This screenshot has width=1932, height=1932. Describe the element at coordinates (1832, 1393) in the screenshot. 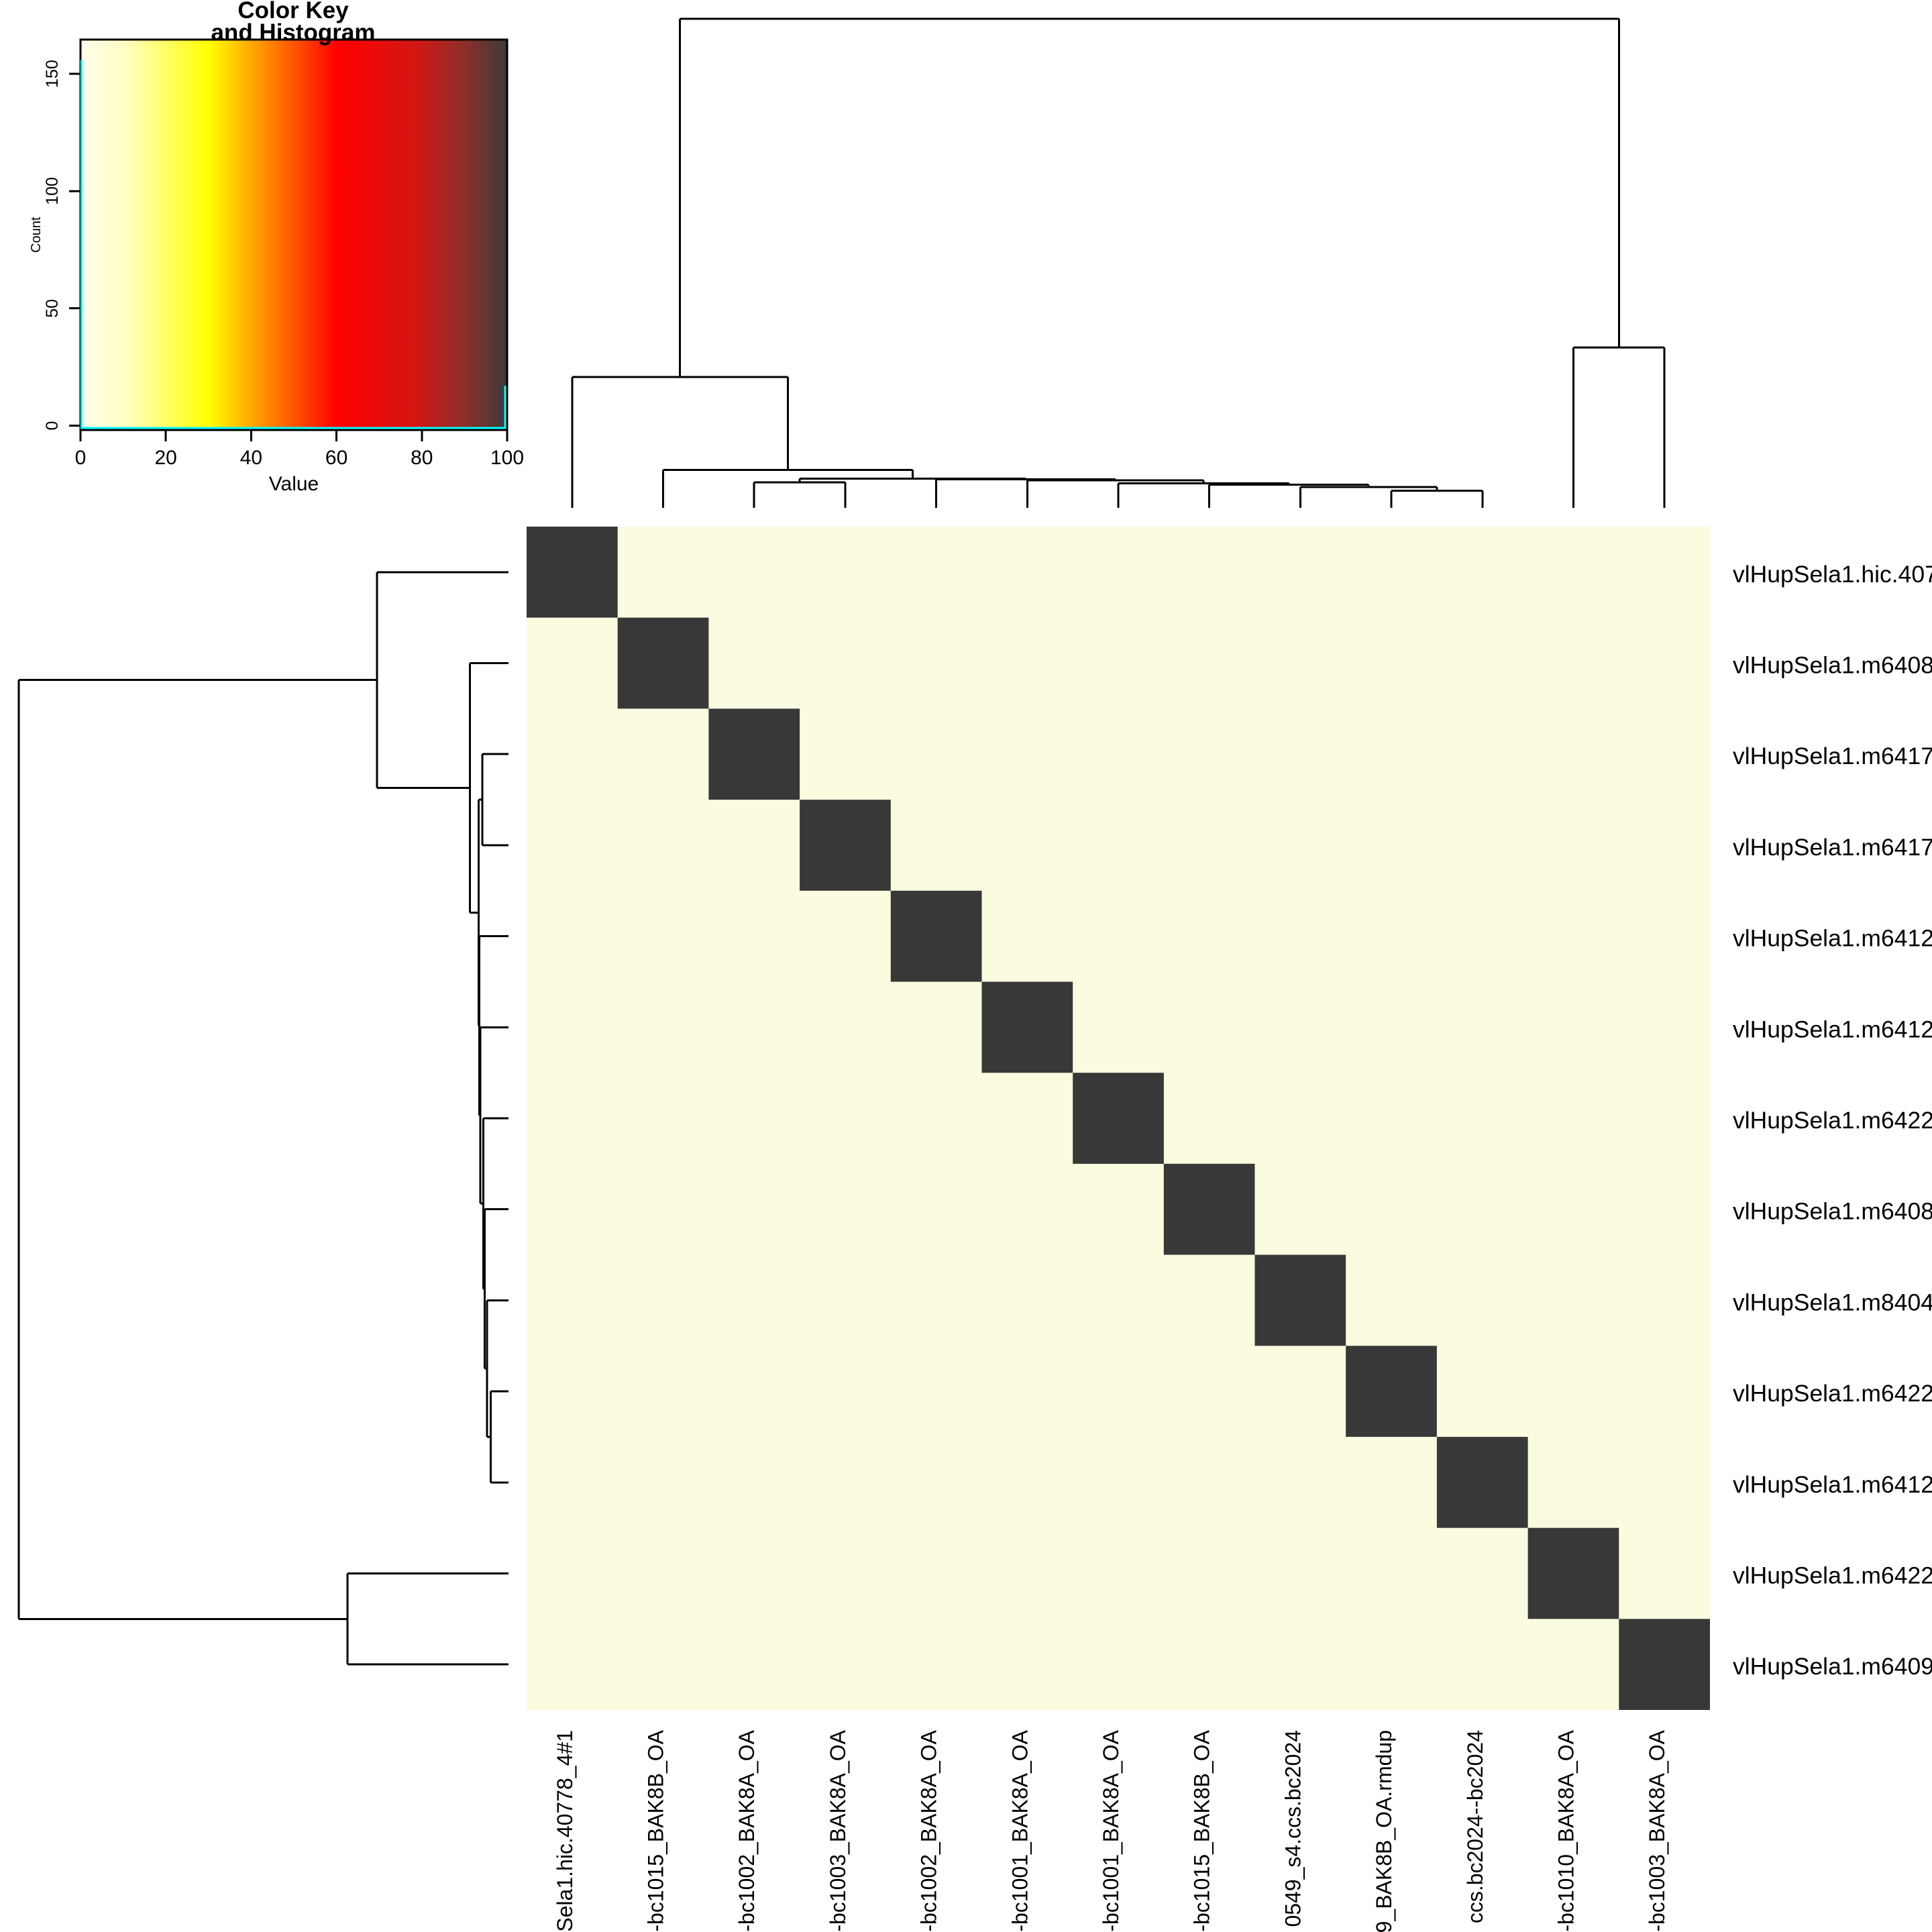

I see `svg-text:vlHupSela1.m64221e_230712_0630: vlHupSela1.m64221e_230712_063011` at that location.